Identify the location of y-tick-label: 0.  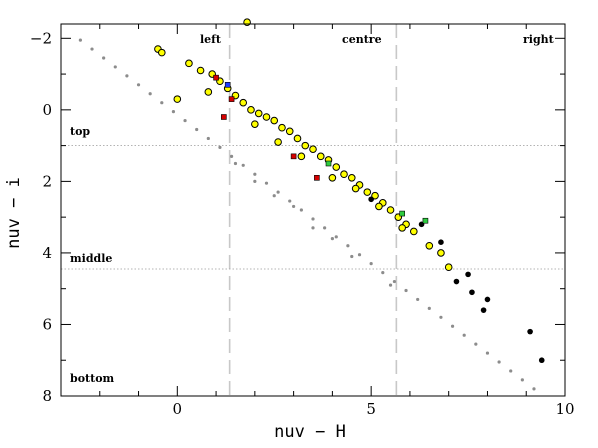
(47, 110).